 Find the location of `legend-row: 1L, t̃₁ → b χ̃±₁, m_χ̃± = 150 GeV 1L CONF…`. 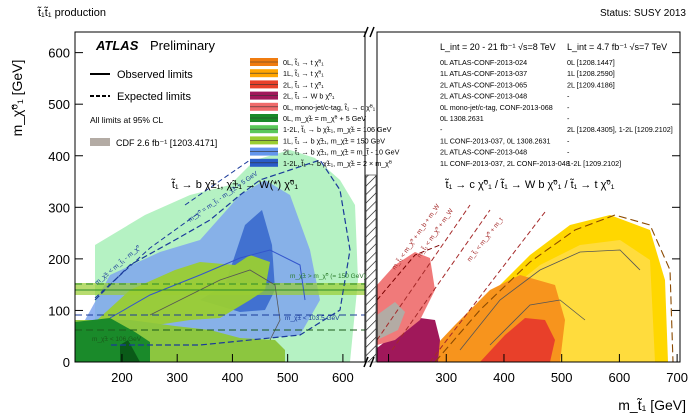

legend-row: 1L, t̃₁ → b χ̃±₁, m_χ̃± = 150 GeV 1L CONF… is located at coordinates (410, 140).